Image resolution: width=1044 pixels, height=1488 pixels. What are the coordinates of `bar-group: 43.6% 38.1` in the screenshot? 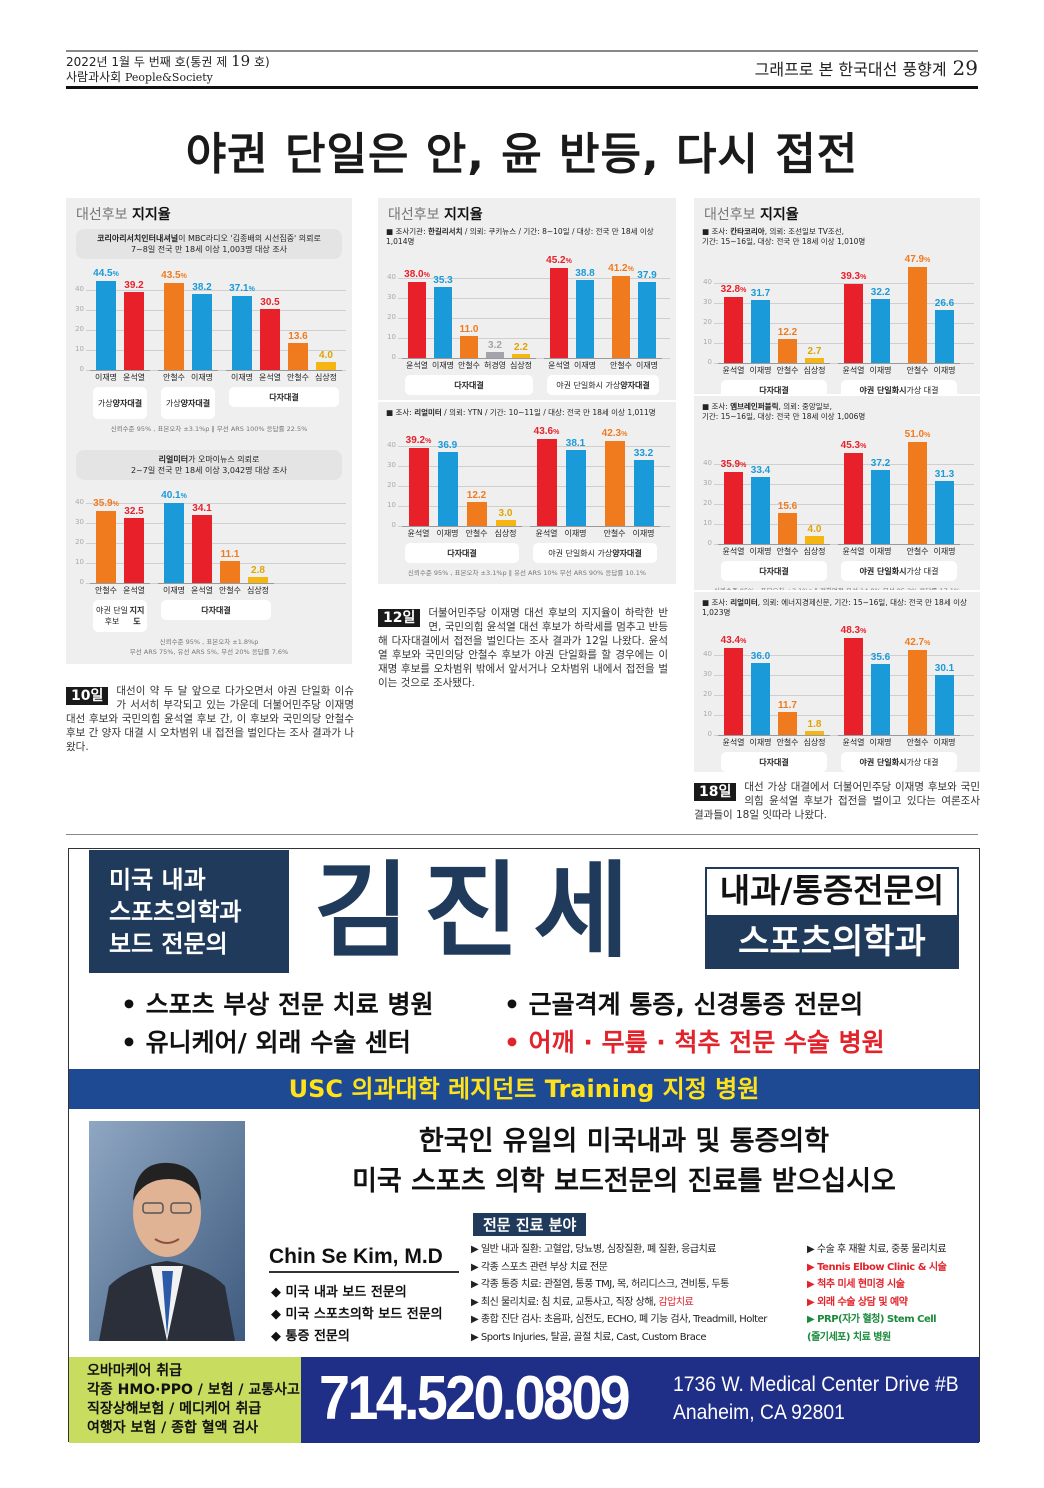 It's located at (561, 476).